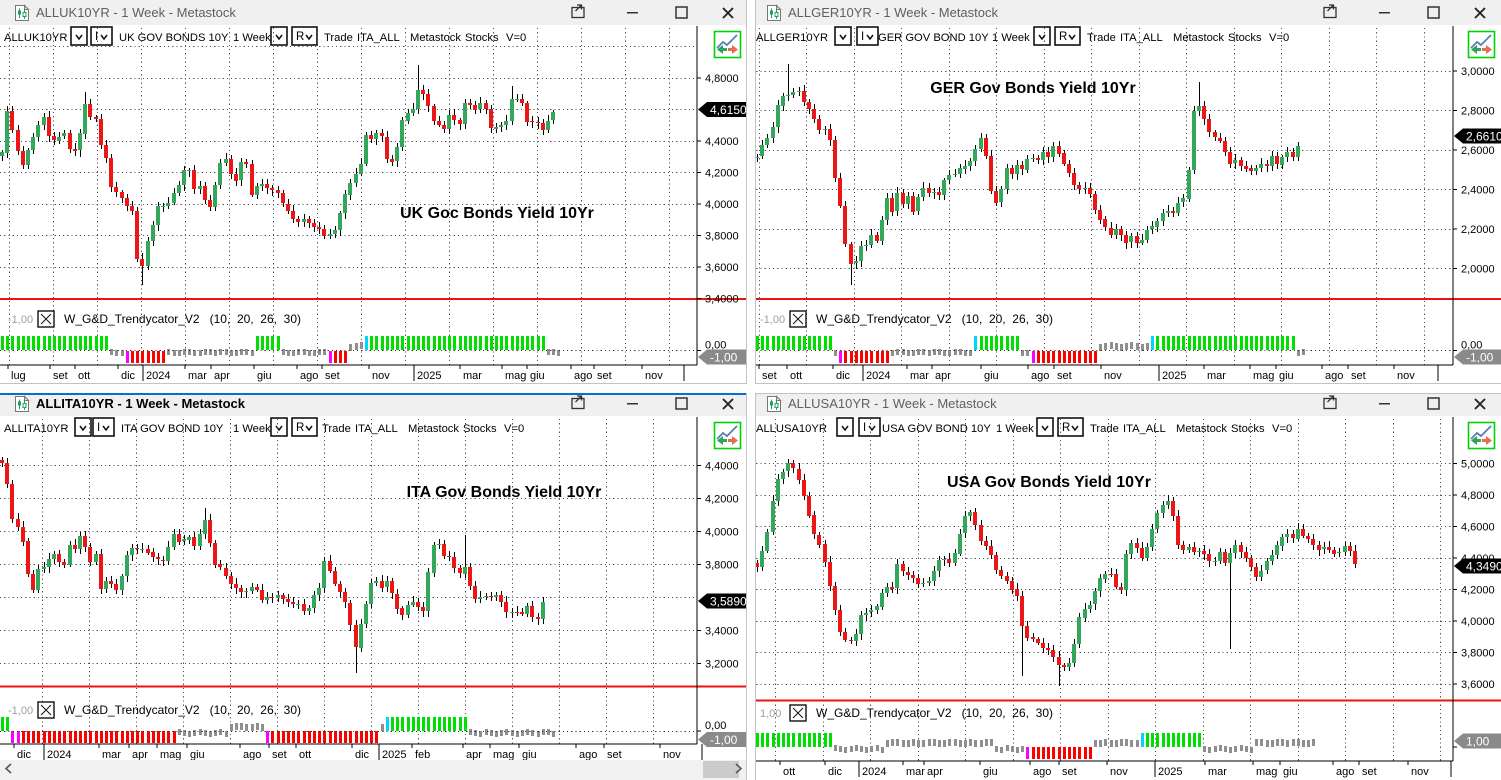  I want to click on svg-text:ALLGER10YR - 1 Week - Metastoc: ALLGER10YR - 1 Week - Metastock, so click(893, 12).